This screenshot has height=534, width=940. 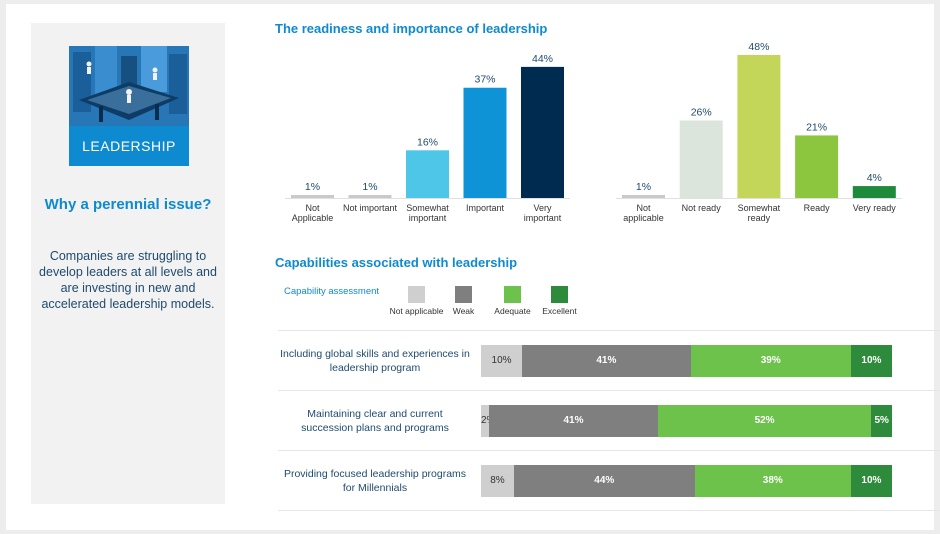 I want to click on legend-label-weak: Weak, so click(x=463, y=311).